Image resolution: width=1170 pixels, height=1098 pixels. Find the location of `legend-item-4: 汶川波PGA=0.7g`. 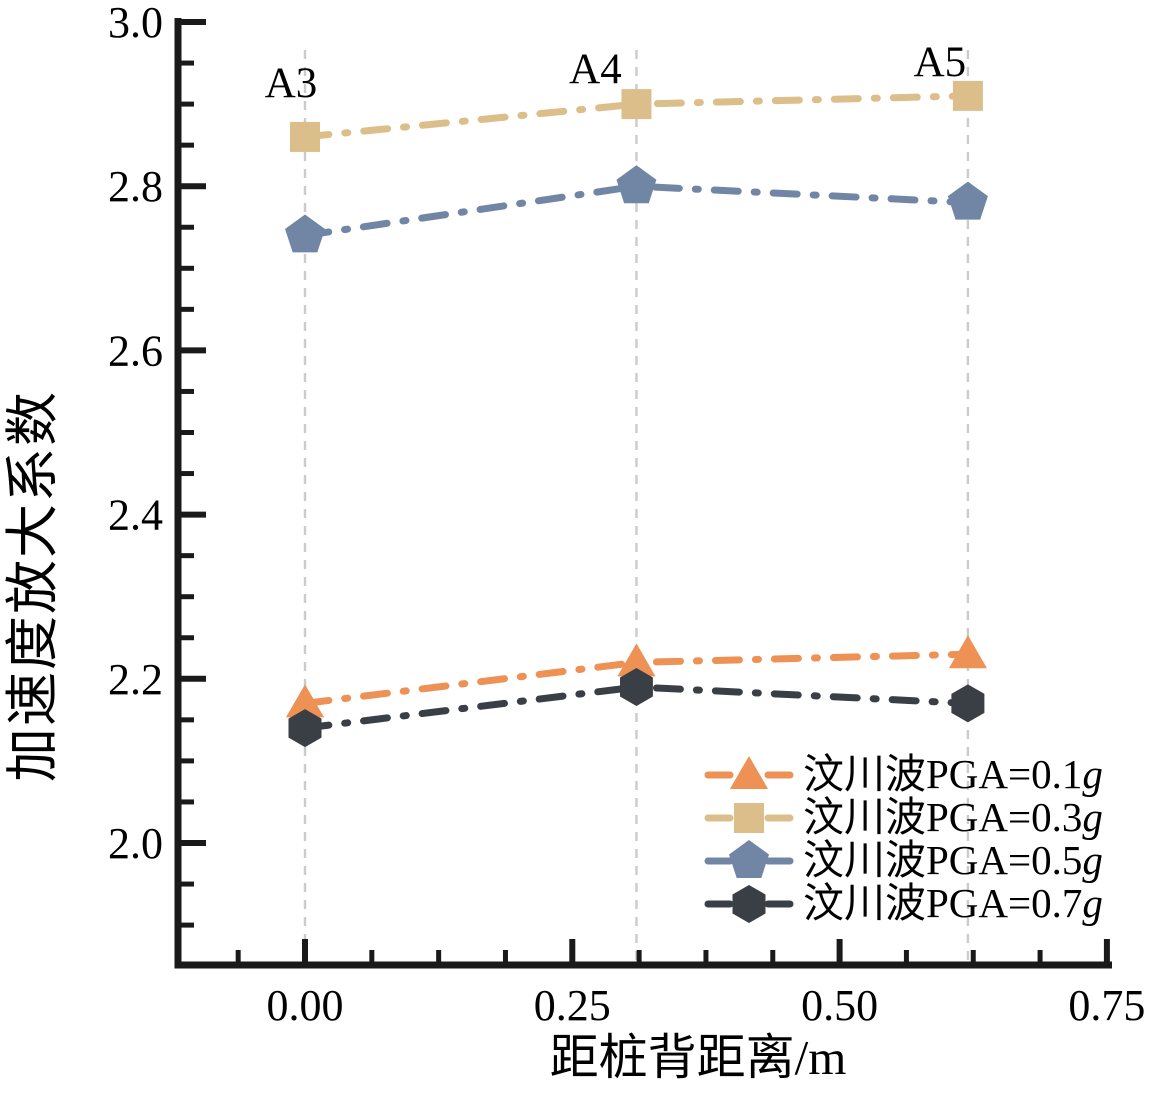

legend-item-4: 汶川波PGA=0.7g is located at coordinates (903, 903).